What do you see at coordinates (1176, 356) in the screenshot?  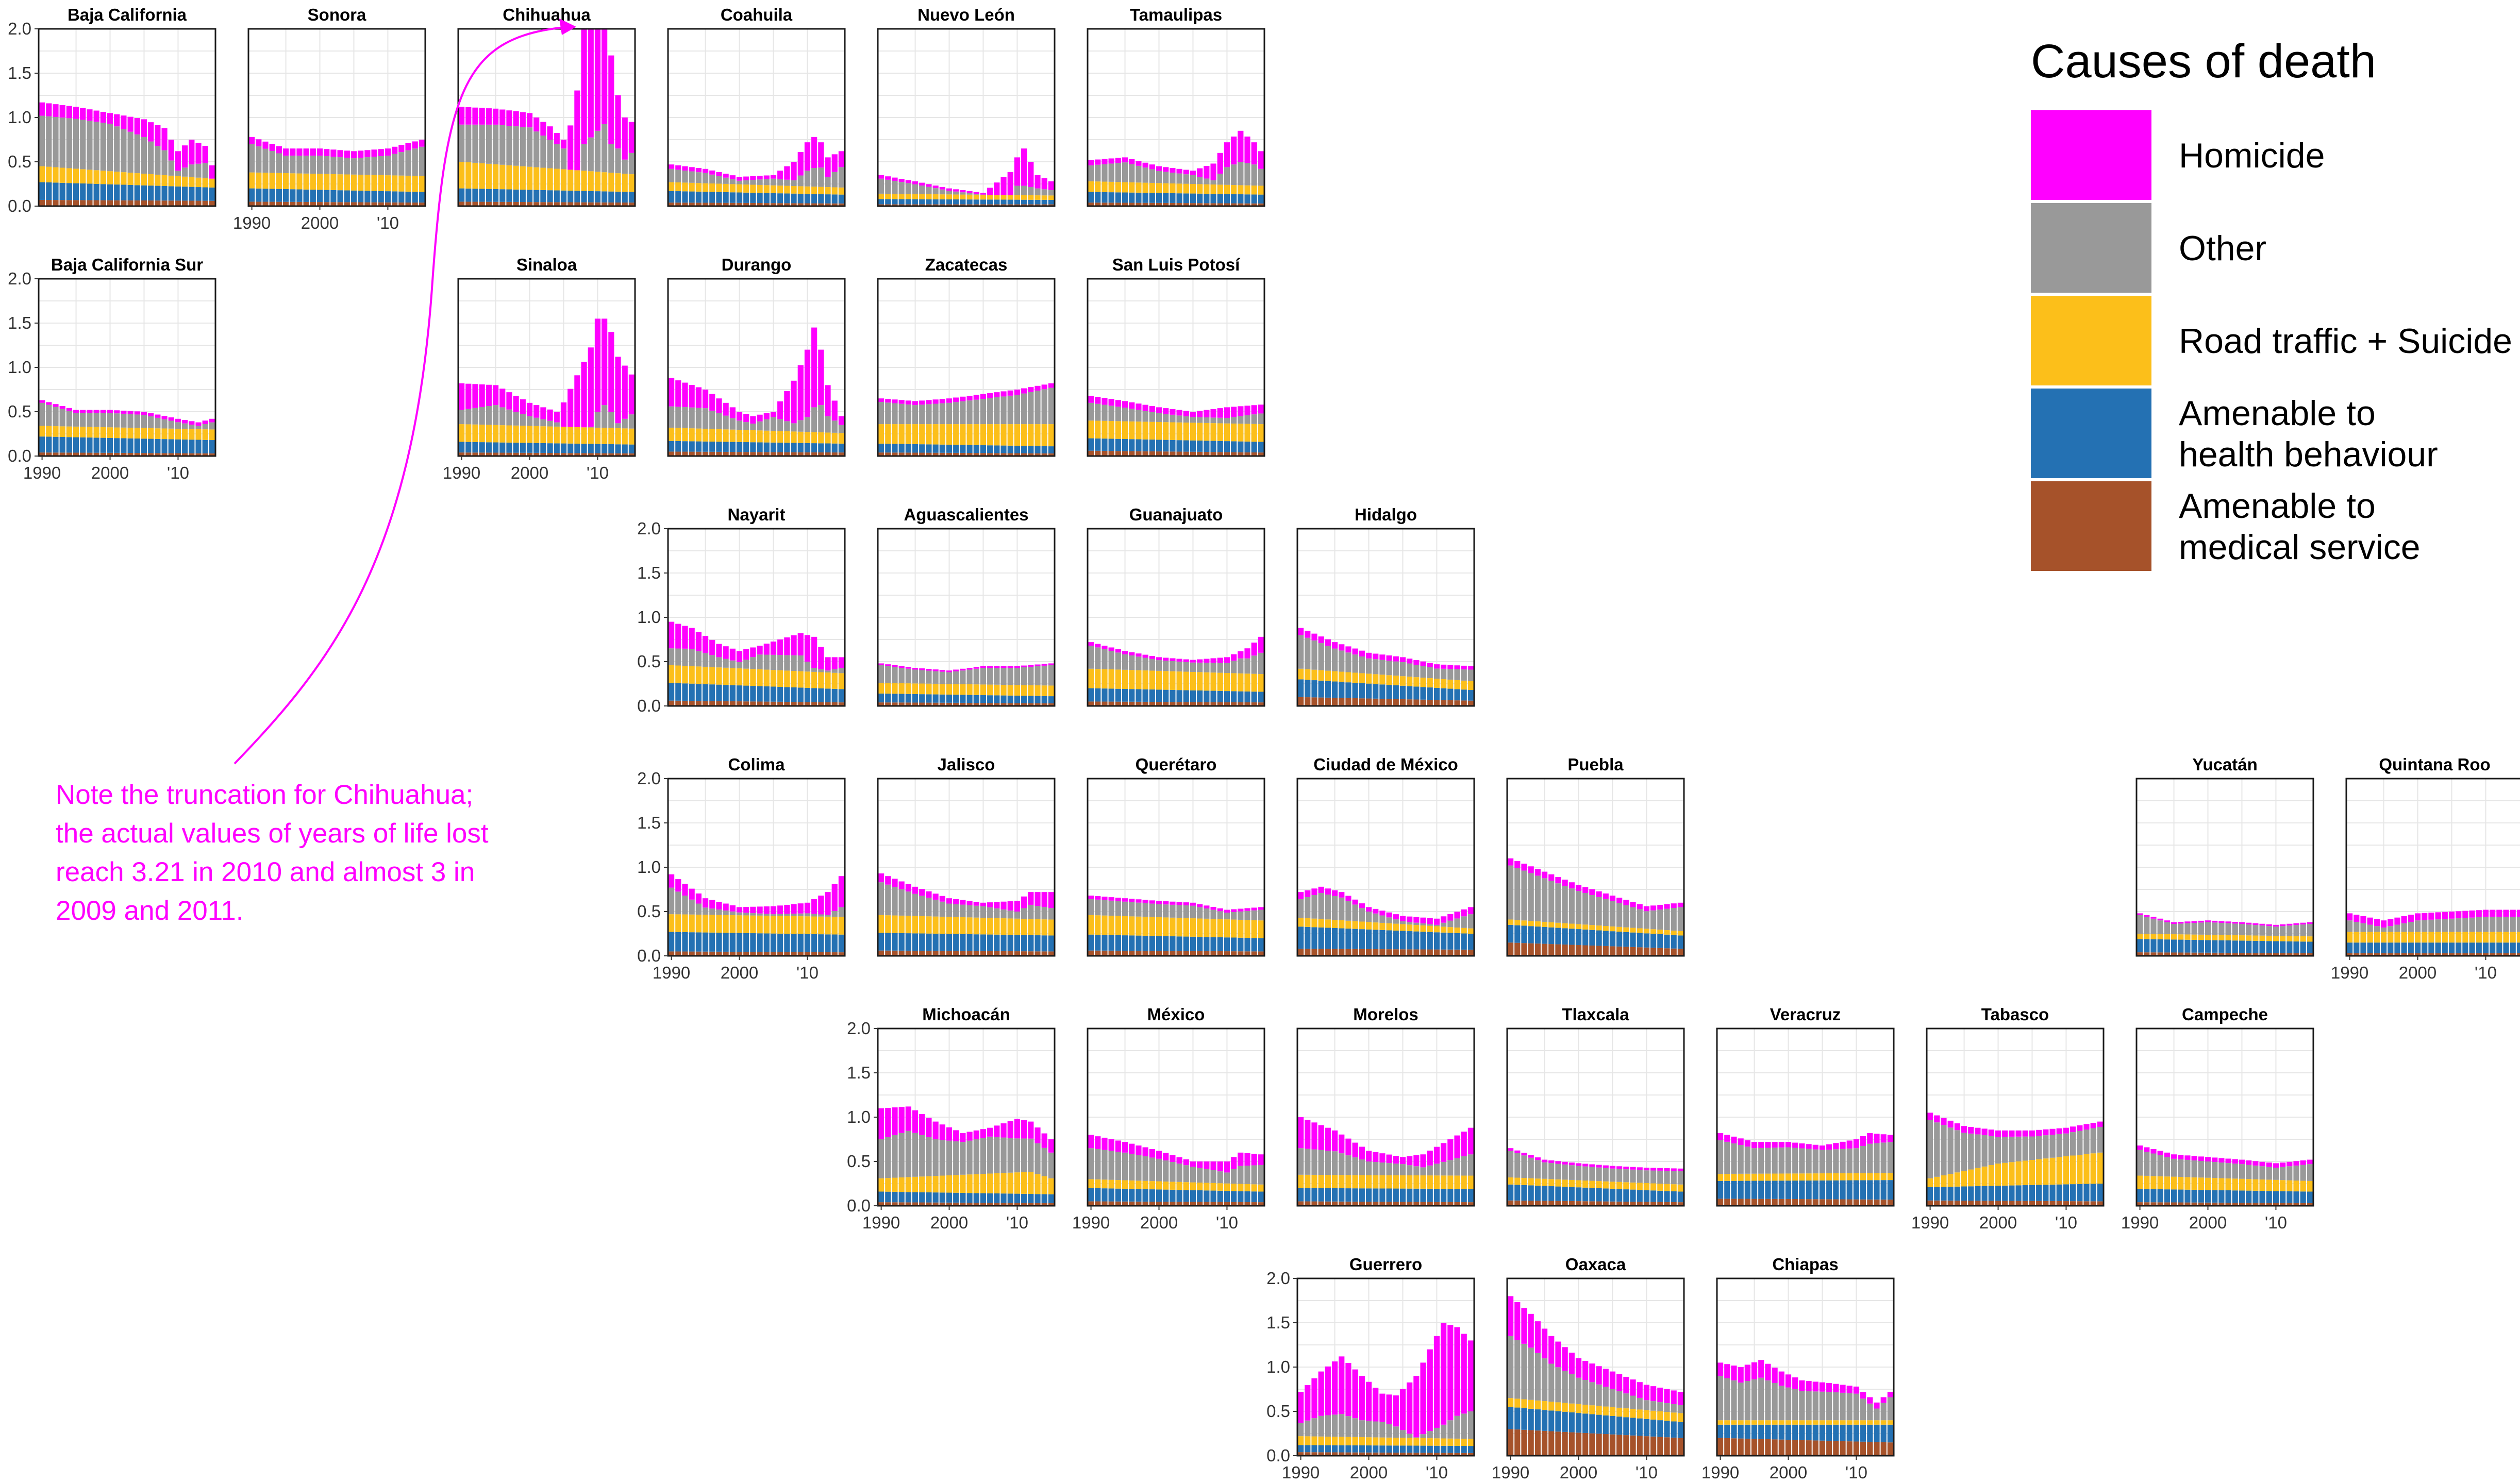 I see `panel-san-luis-potos-: San Luis Potosí` at bounding box center [1176, 356].